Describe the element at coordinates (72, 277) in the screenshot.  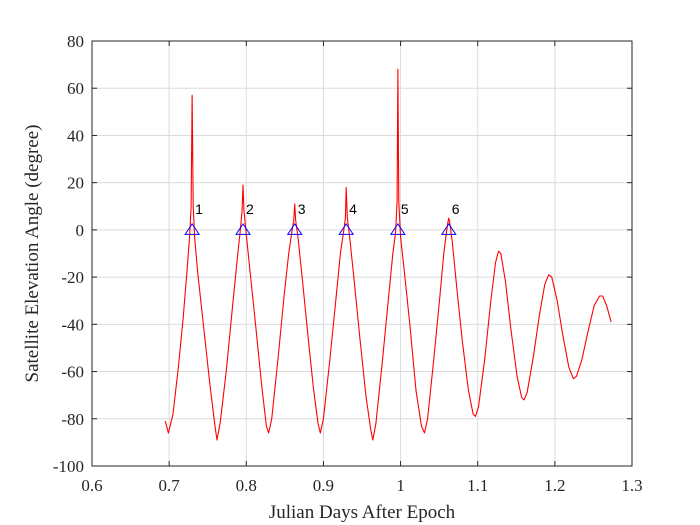
I see `y-tick-label: -20` at that location.